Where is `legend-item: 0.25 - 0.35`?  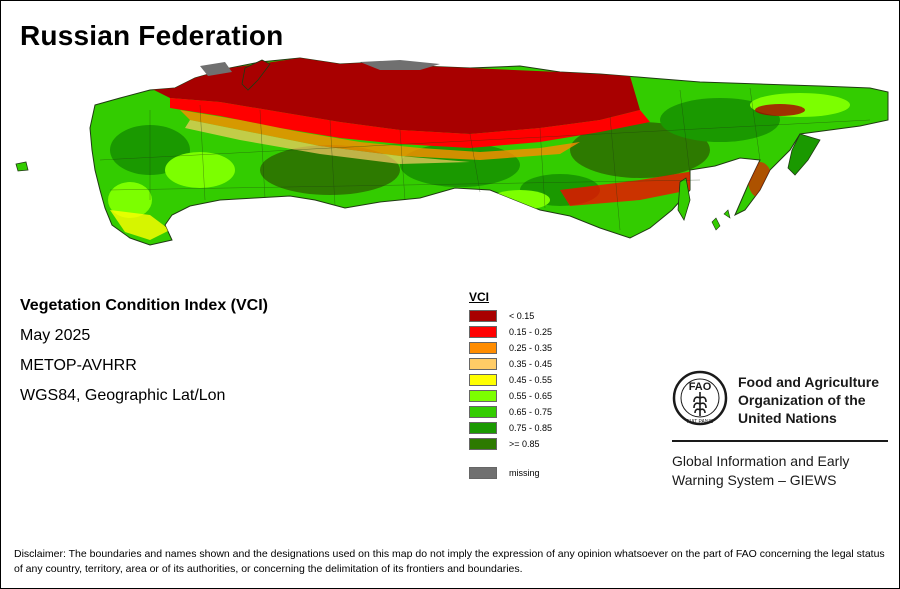 legend-item: 0.25 - 0.35 is located at coordinates (510, 348).